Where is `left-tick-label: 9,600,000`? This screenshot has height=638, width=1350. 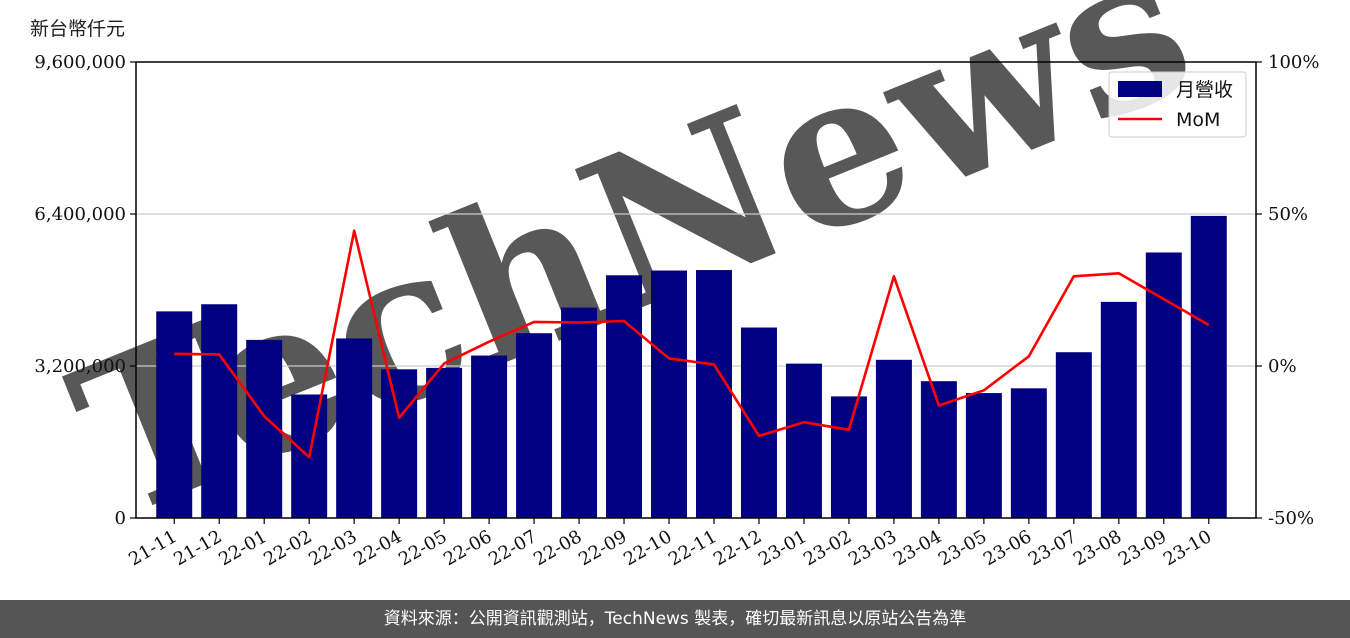 left-tick-label: 9,600,000 is located at coordinates (80, 62).